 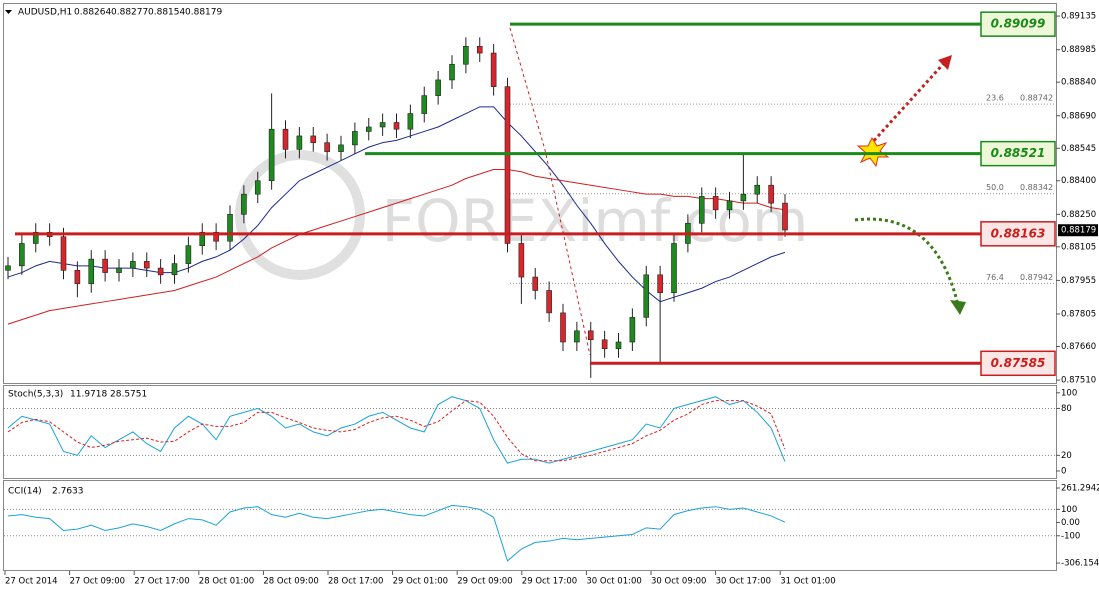 What do you see at coordinates (8, 12) in the screenshot?
I see `menu-arrow` at bounding box center [8, 12].